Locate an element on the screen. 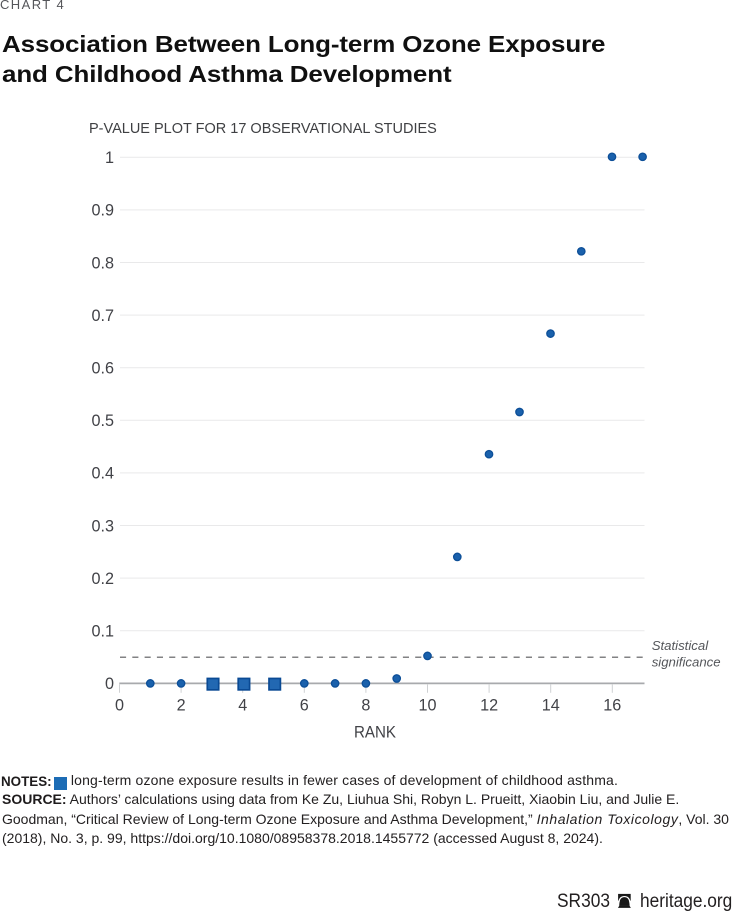 This screenshot has width=734, height=912. svg-text: 6 is located at coordinates (304, 705).